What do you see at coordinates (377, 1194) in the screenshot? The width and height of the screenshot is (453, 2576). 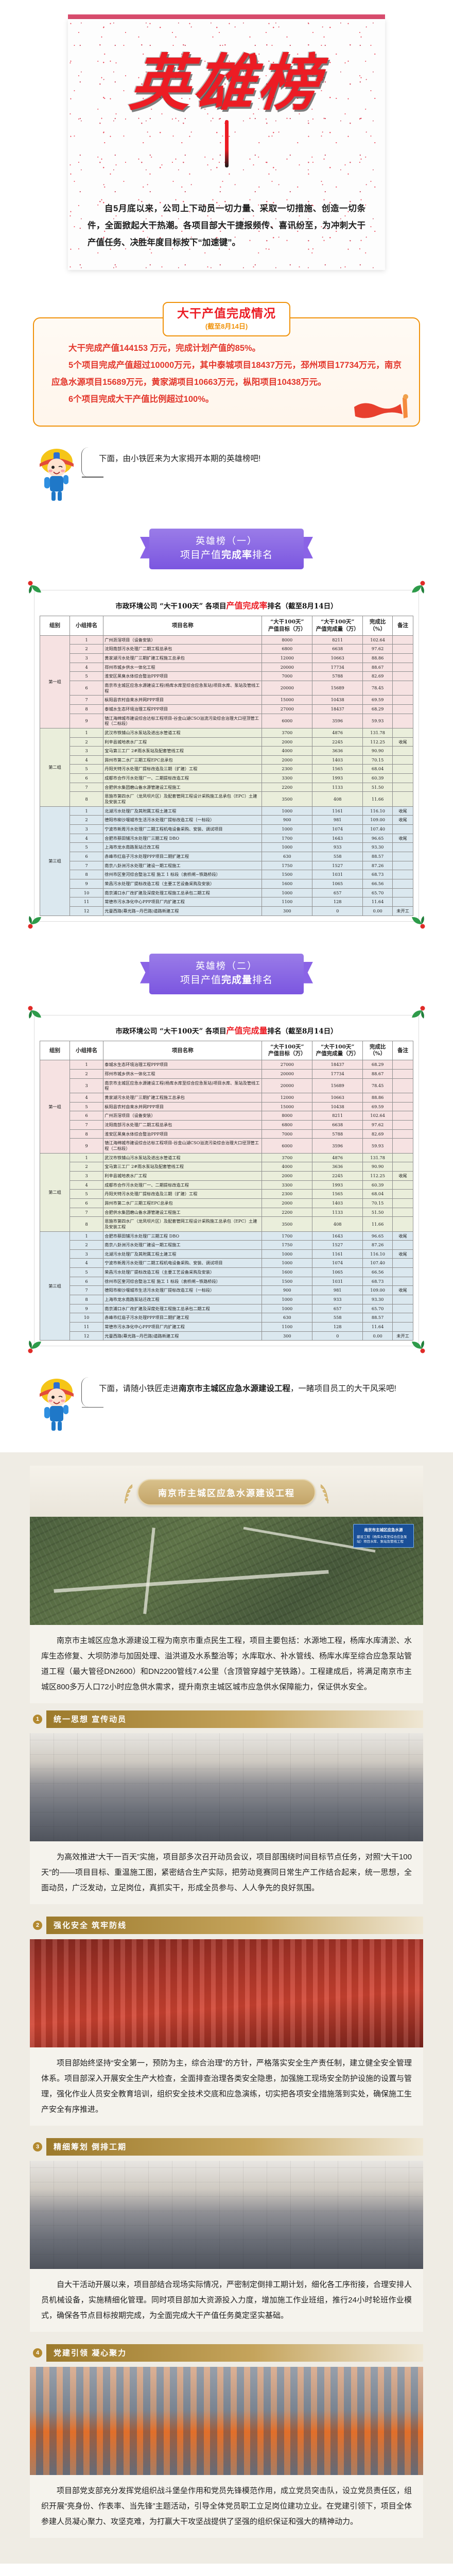 I see `percent-cell: 68.04` at bounding box center [377, 1194].